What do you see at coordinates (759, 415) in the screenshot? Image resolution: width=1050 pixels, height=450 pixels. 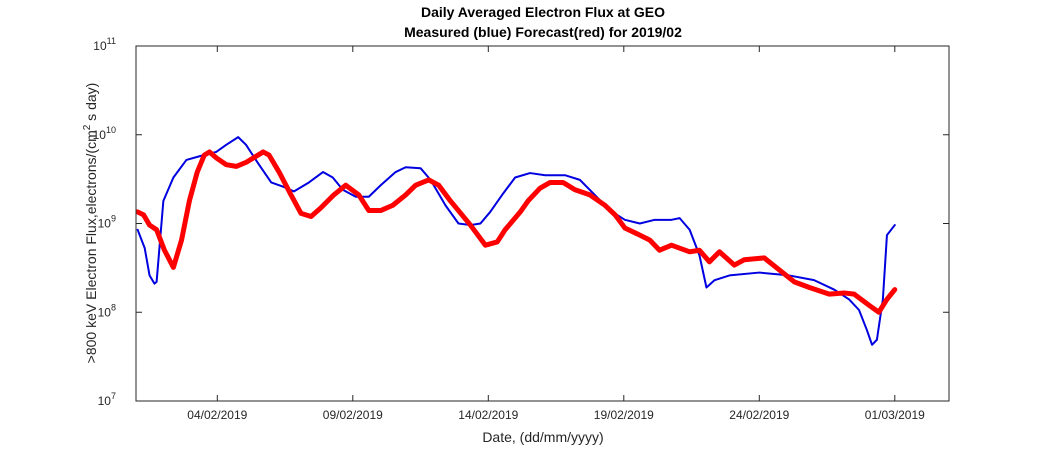 I see `x-tick-label: 24/02/2019` at bounding box center [759, 415].